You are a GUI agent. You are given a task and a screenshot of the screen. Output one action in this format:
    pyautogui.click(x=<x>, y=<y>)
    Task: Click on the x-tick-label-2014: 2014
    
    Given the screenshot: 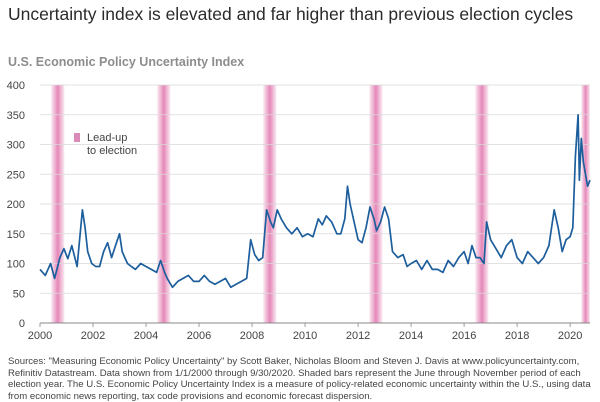 What is the action you would take?
    pyautogui.click(x=411, y=336)
    